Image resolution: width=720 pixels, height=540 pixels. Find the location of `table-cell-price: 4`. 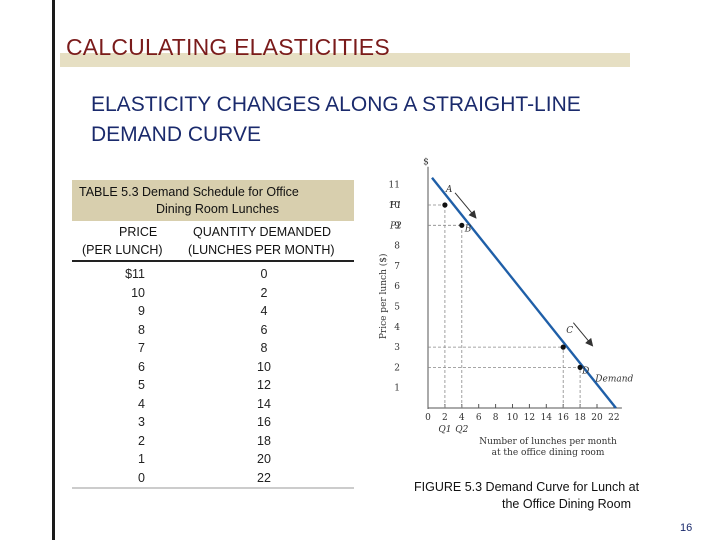

table-cell-price: 4 is located at coordinates (141, 403).